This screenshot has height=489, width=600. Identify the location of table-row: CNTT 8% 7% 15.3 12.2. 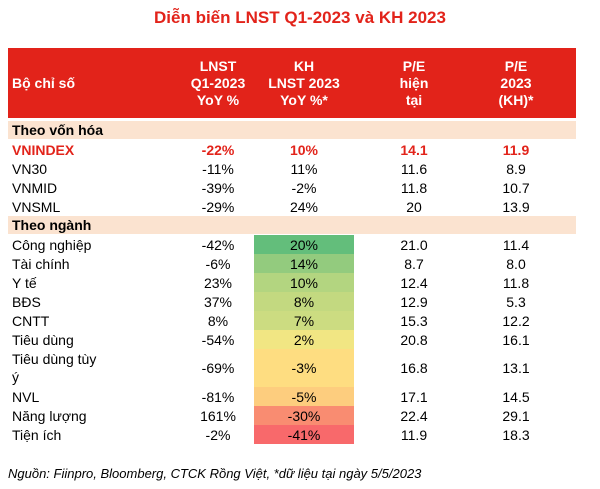
(292, 320).